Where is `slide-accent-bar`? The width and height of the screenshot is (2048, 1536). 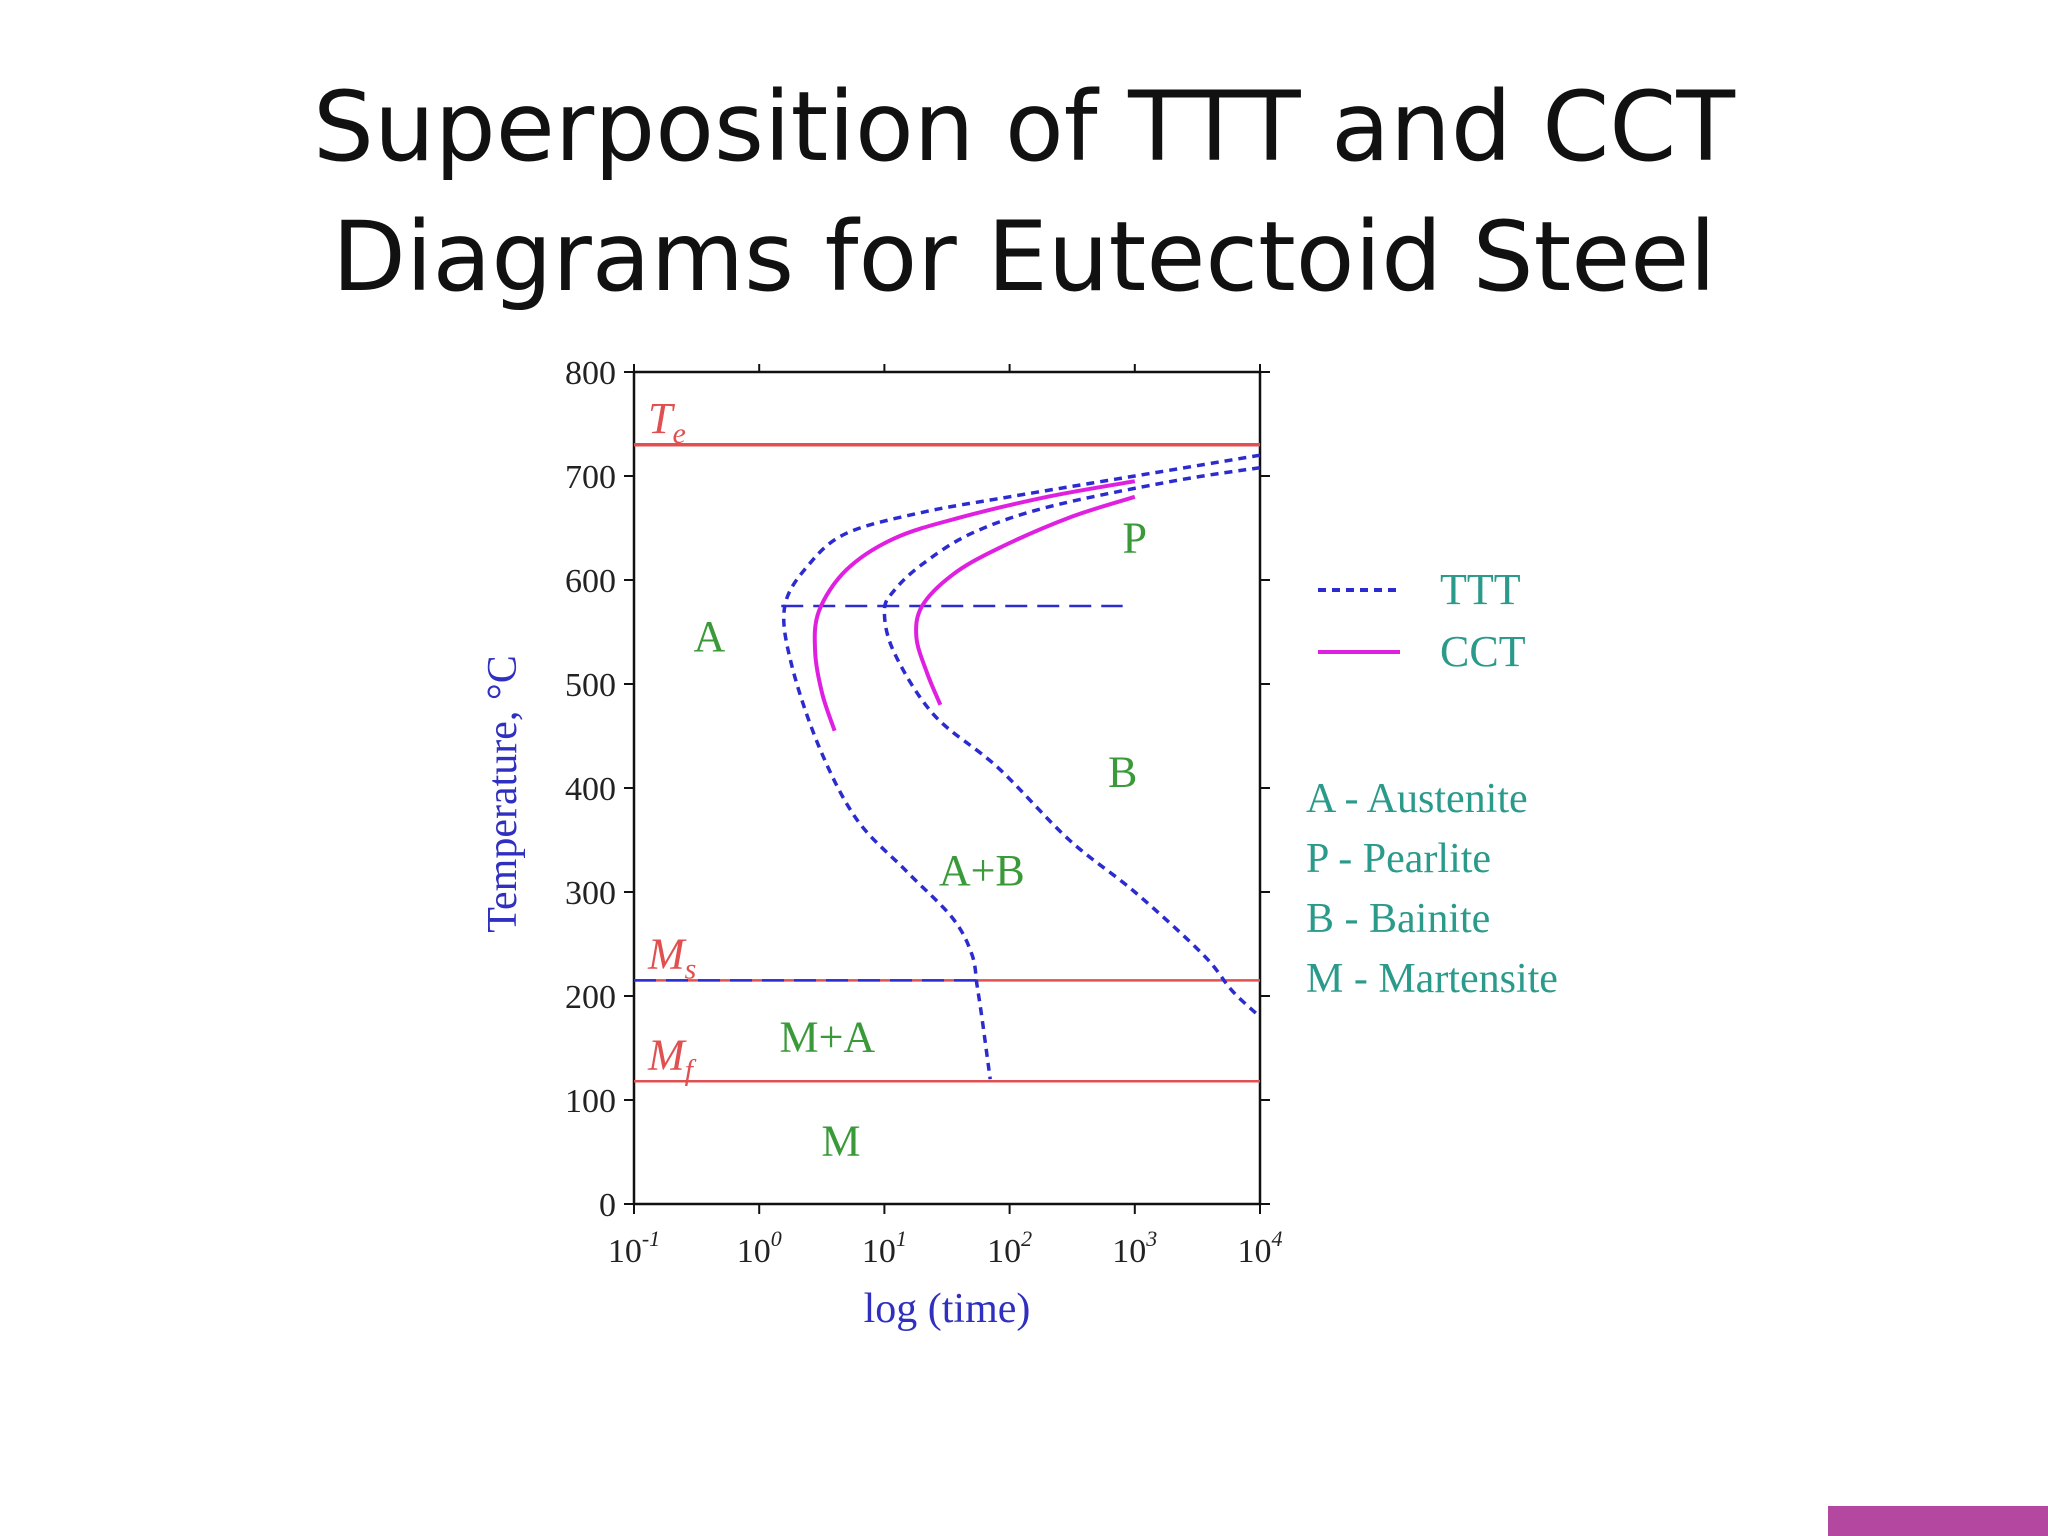
slide-accent-bar is located at coordinates (1938, 1521).